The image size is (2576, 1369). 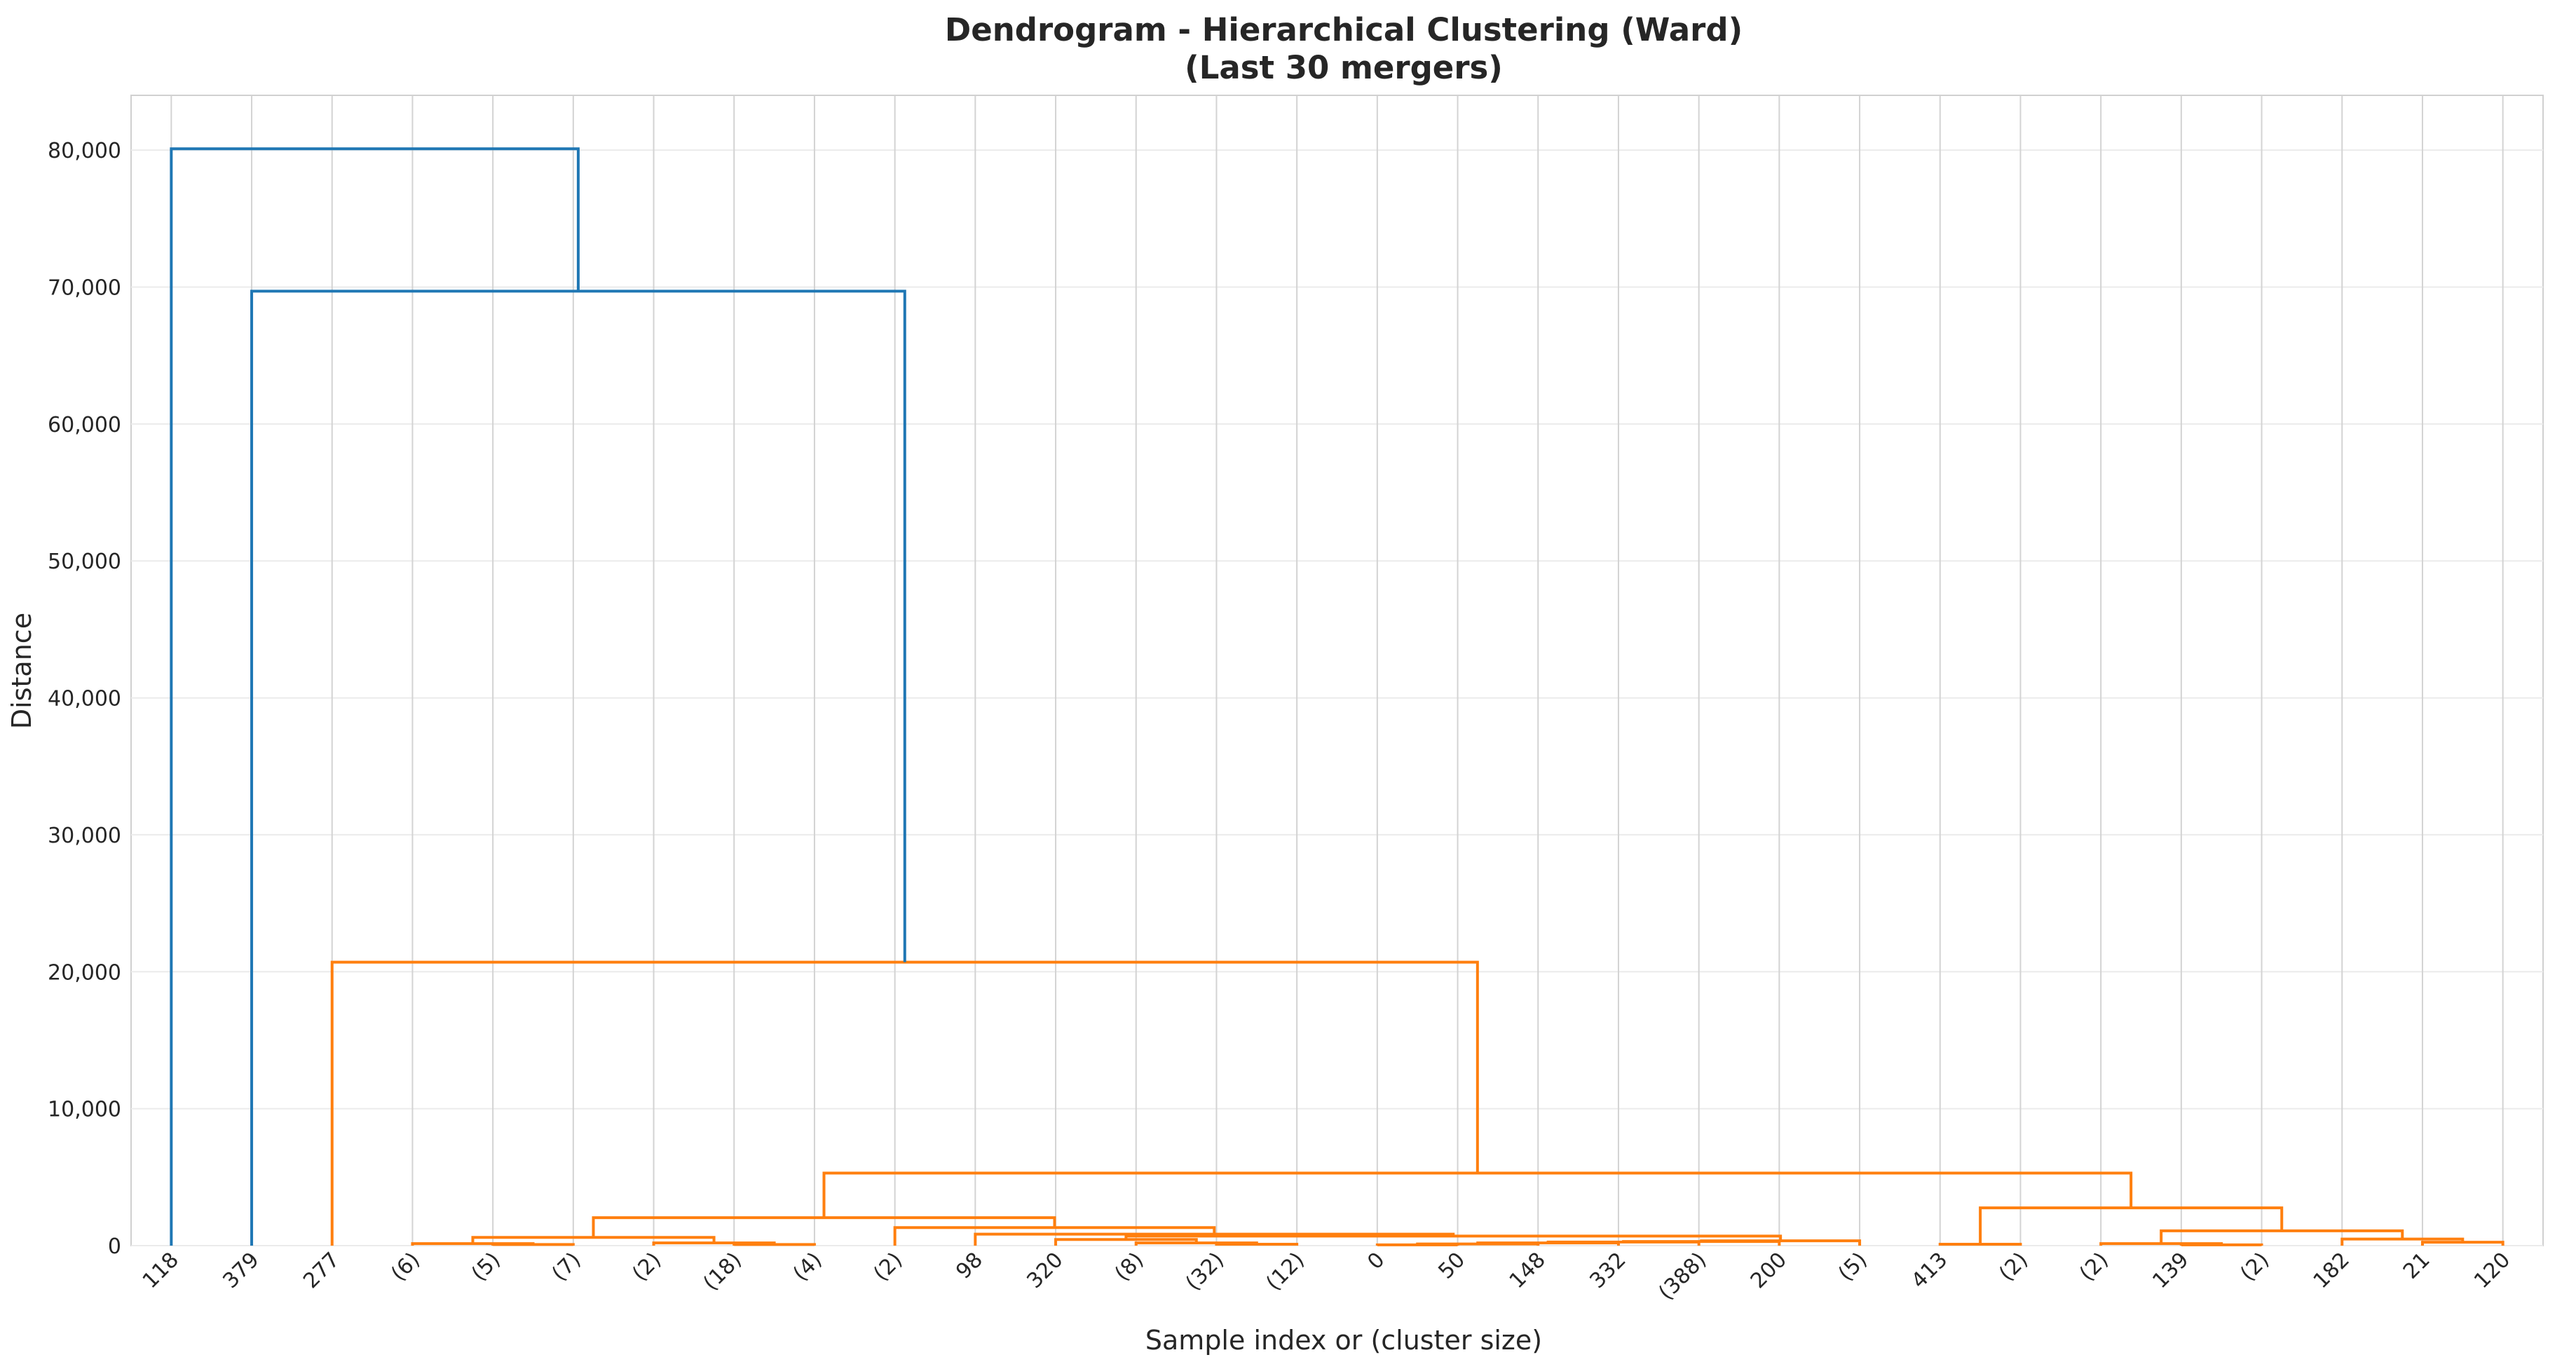 I want to click on x-tick-label: (7), so click(x=566, y=1267).